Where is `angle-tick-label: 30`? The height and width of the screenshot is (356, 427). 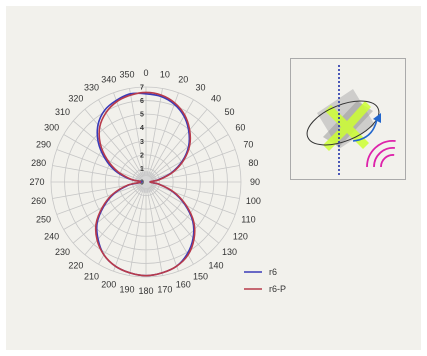
angle-tick-label: 30 is located at coordinates (200, 88).